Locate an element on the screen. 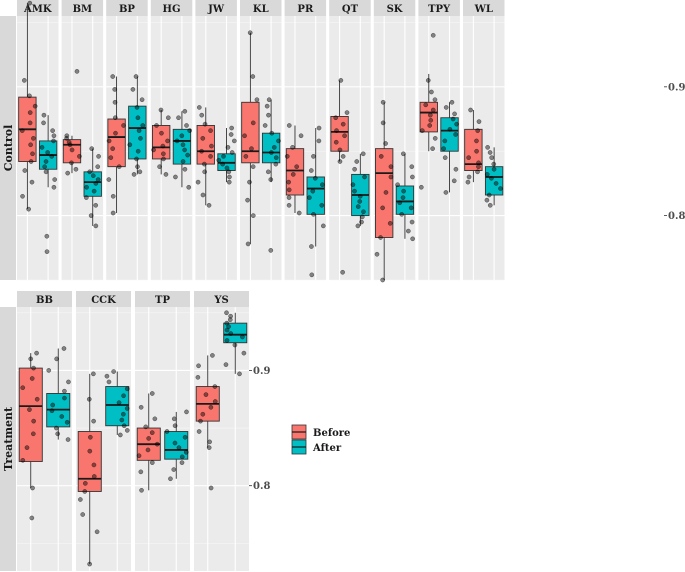  panel-control-bm: BM is located at coordinates (82, 140).